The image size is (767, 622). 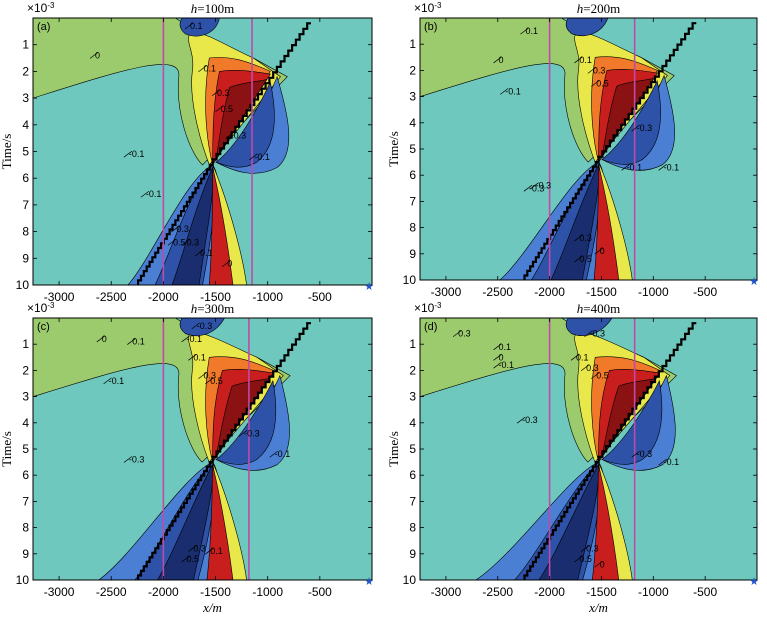 I want to click on x-tick-label: -2000, so click(x=163, y=297).